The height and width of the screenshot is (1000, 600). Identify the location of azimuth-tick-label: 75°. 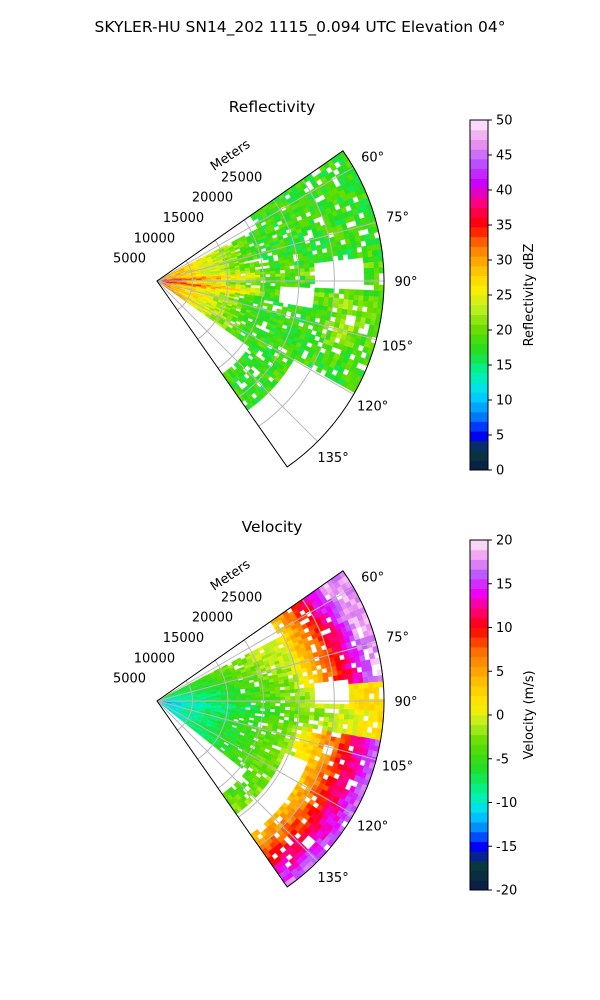
(397, 218).